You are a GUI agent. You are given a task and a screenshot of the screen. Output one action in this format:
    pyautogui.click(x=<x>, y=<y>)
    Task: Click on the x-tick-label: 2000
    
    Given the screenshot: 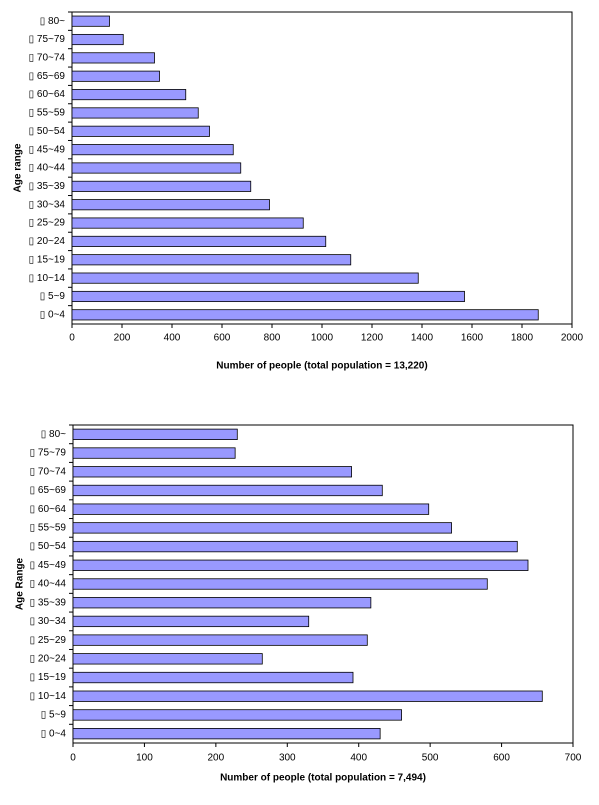 What is the action you would take?
    pyautogui.click(x=572, y=338)
    